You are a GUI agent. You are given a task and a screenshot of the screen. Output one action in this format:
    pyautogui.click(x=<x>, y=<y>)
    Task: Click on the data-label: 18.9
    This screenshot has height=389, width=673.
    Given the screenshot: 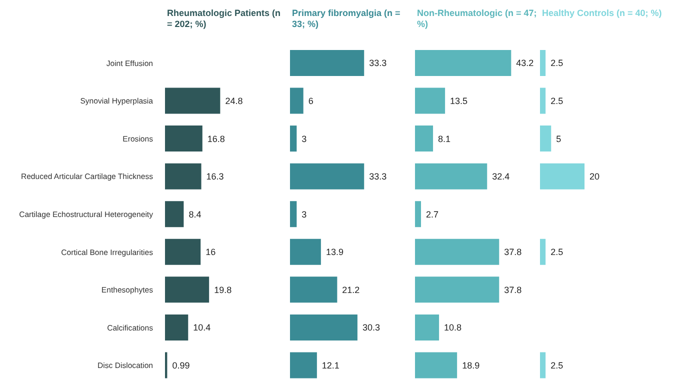 What is the action you would take?
    pyautogui.click(x=471, y=365)
    